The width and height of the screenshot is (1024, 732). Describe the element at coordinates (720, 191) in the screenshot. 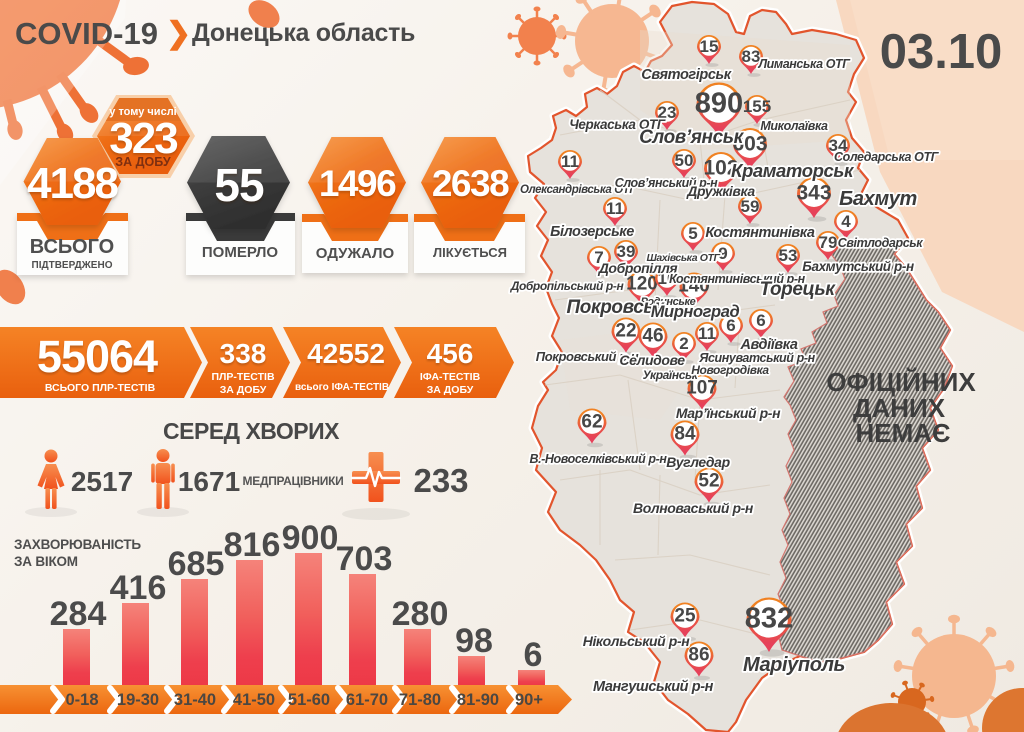

I see `svg-text: Дружківка` at that location.